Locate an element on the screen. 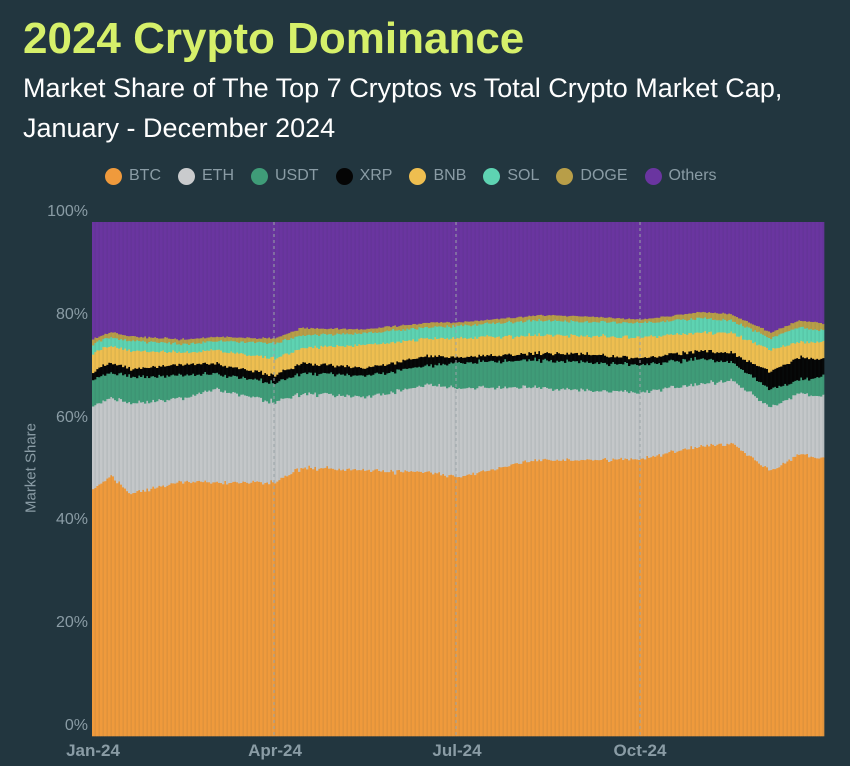 Image resolution: width=850 pixels, height=766 pixels. y-tick-label: 100% is located at coordinates (67, 211).